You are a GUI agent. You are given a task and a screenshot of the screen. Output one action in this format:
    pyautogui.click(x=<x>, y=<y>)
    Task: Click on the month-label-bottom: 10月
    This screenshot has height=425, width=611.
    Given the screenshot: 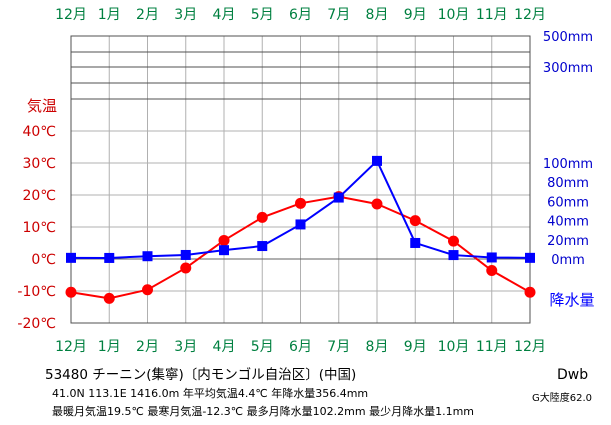 What is the action you would take?
    pyautogui.click(x=454, y=347)
    